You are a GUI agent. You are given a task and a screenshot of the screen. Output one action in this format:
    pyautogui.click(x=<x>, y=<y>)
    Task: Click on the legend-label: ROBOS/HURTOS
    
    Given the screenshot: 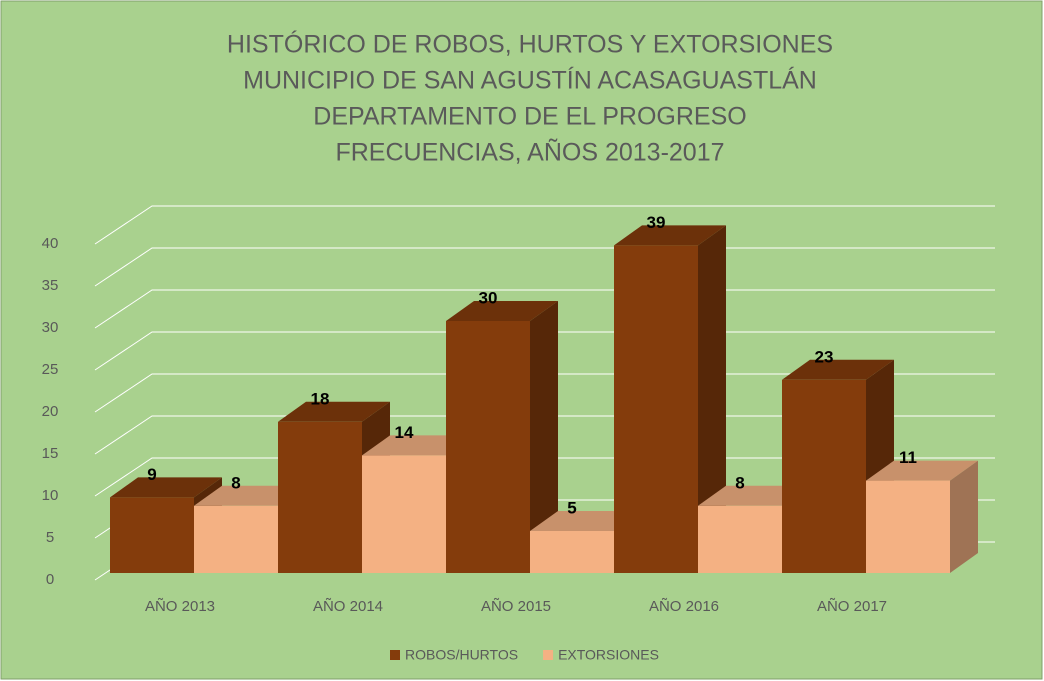 What is the action you would take?
    pyautogui.click(x=461, y=655)
    